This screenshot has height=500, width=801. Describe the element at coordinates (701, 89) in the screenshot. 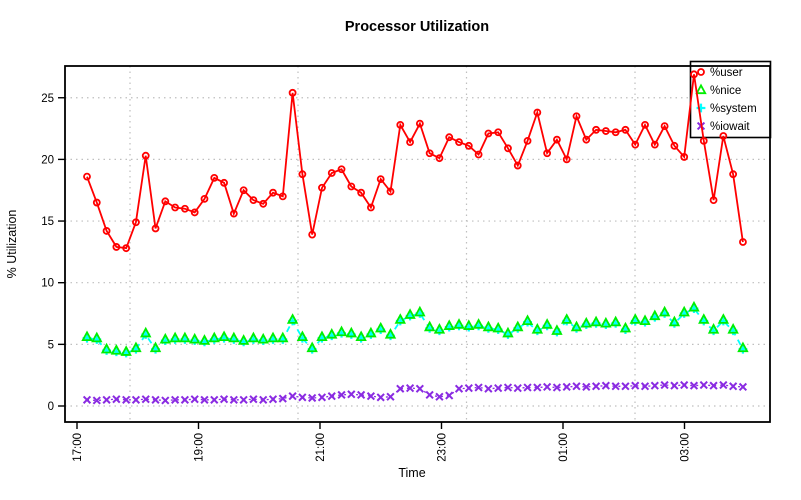

I see `legend-marker-nice` at that location.